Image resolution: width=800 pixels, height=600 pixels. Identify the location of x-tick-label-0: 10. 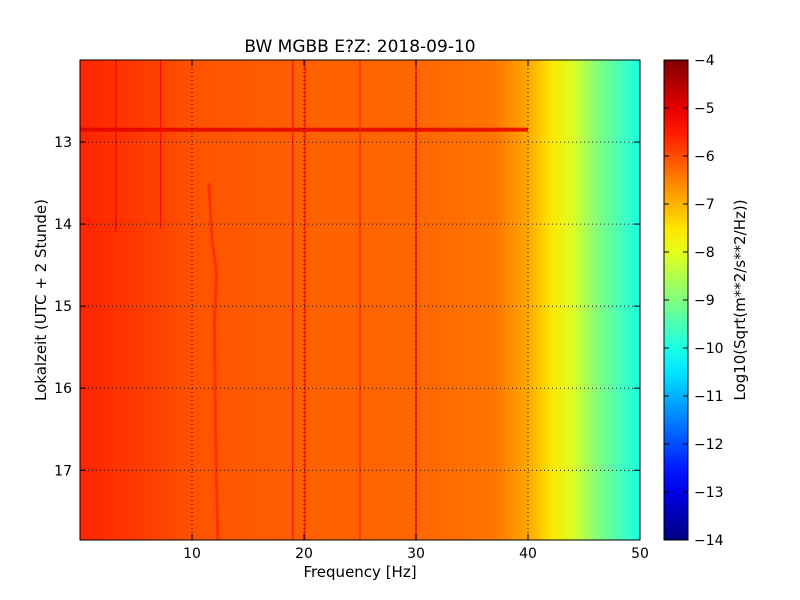
(192, 554).